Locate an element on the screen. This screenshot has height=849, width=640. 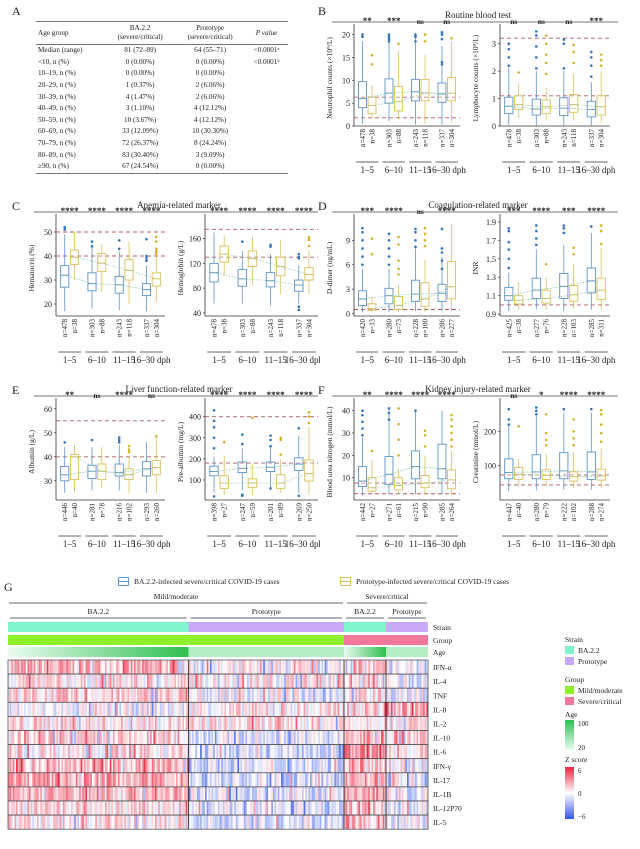
box-iqr is located at coordinates (509, 469).